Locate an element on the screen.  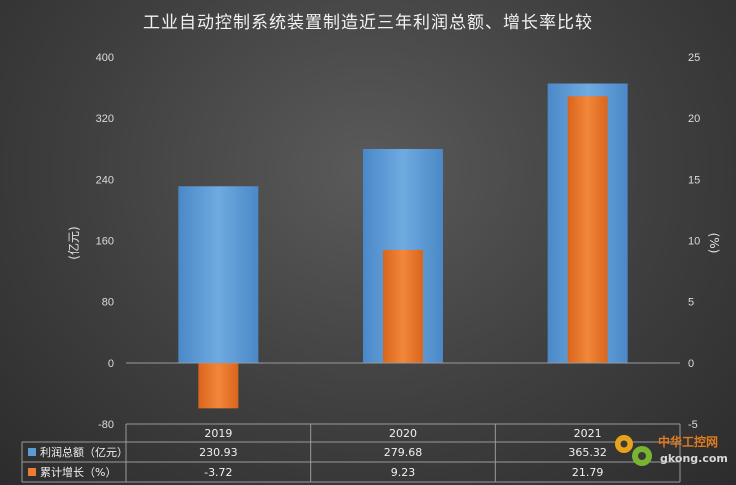
right-tick-label: 25 is located at coordinates (694, 58).